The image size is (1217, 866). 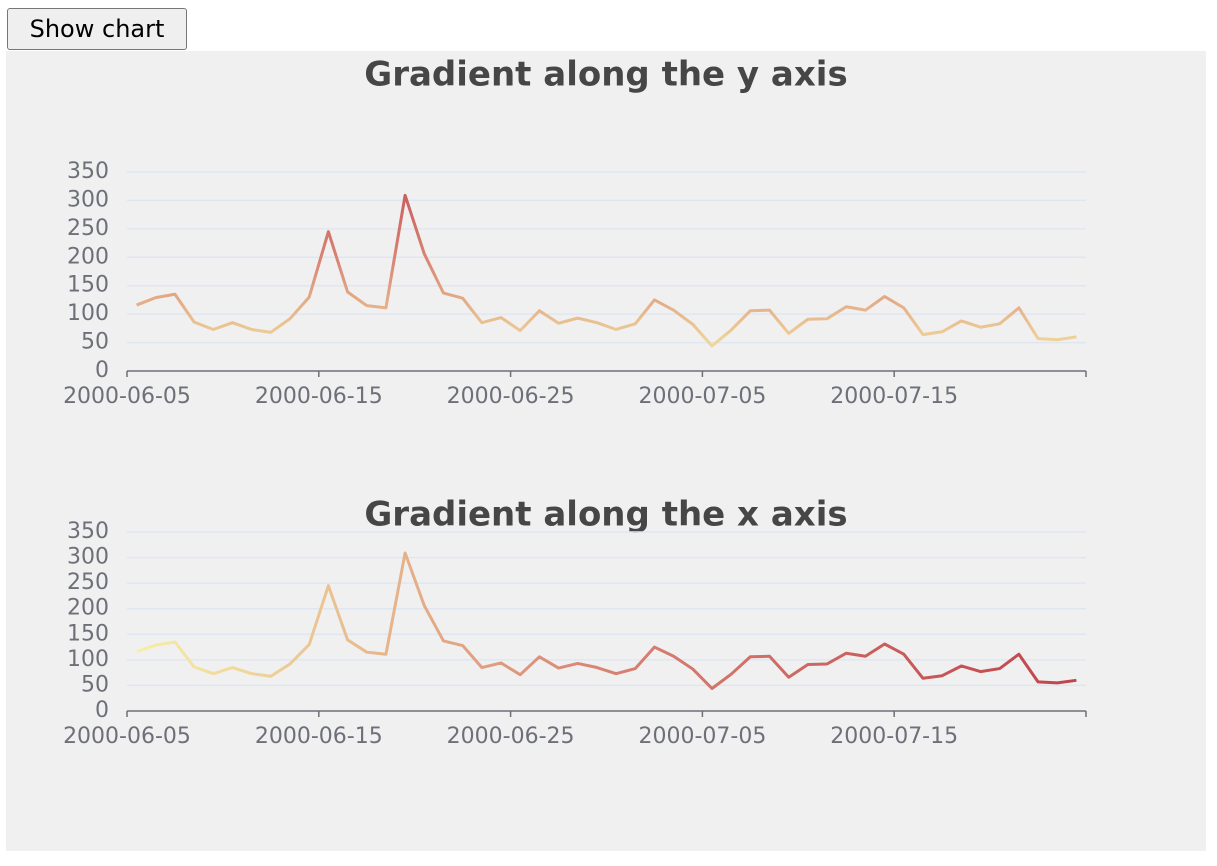 What do you see at coordinates (97, 29) in the screenshot?
I see `show-chart-button: Show chart` at bounding box center [97, 29].